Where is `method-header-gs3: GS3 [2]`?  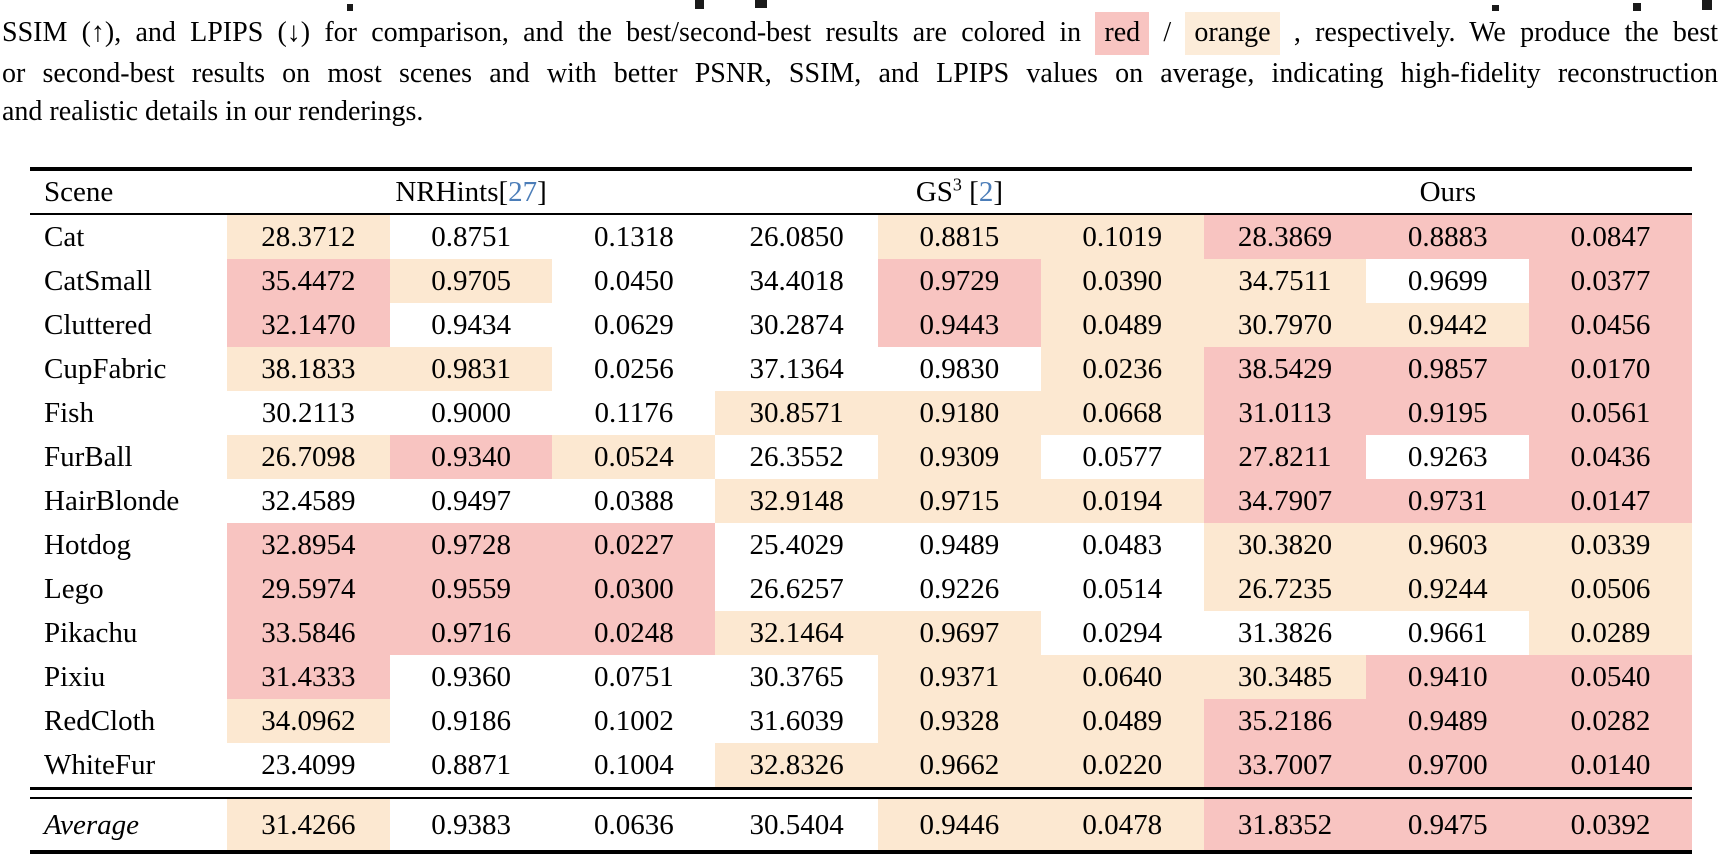 method-header-gs3: GS3 [2] is located at coordinates (959, 191).